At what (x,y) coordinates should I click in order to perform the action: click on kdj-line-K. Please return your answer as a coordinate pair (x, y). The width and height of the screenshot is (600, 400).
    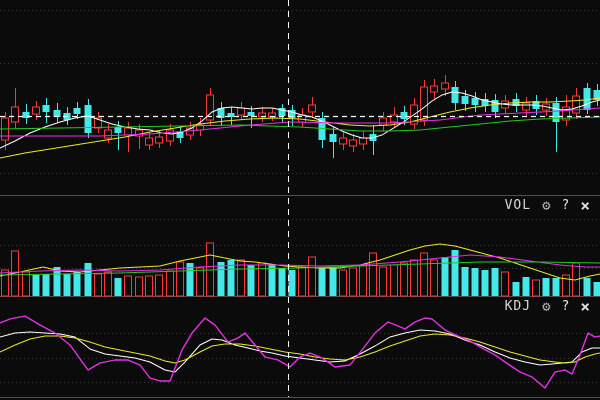
    Looking at the image, I should click on (300, 351).